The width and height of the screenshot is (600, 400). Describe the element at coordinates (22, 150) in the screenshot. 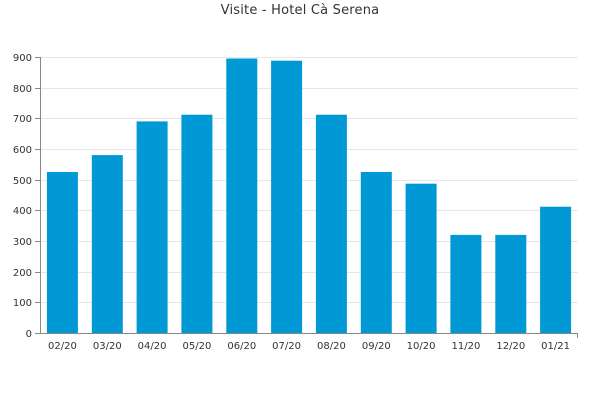

I see `y-tick-label: 600` at that location.